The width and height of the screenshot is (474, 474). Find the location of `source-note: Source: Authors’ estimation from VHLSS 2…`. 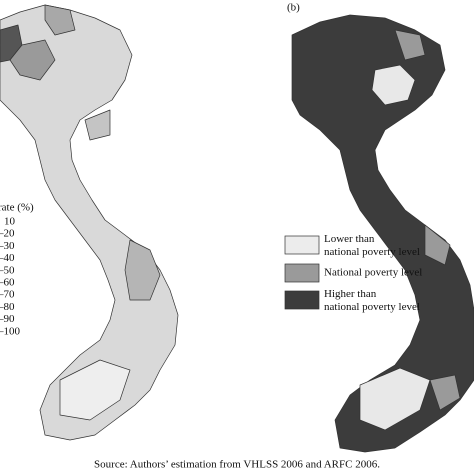

source-note: Source: Authors’ estimation from VHLSS 2… is located at coordinates (237, 465).